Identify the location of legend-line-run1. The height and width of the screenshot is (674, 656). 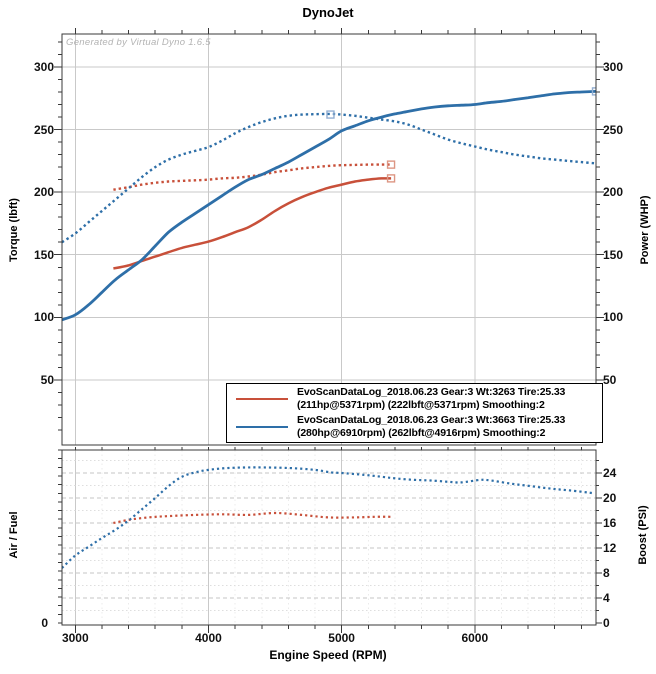
(262, 399).